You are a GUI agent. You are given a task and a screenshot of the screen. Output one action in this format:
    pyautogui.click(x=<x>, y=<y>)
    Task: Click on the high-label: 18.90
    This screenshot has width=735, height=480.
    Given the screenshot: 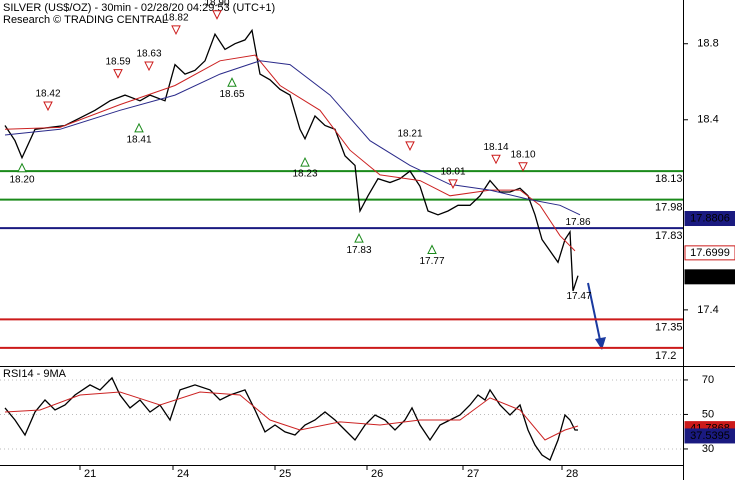 What is the action you would take?
    pyautogui.click(x=216, y=4)
    